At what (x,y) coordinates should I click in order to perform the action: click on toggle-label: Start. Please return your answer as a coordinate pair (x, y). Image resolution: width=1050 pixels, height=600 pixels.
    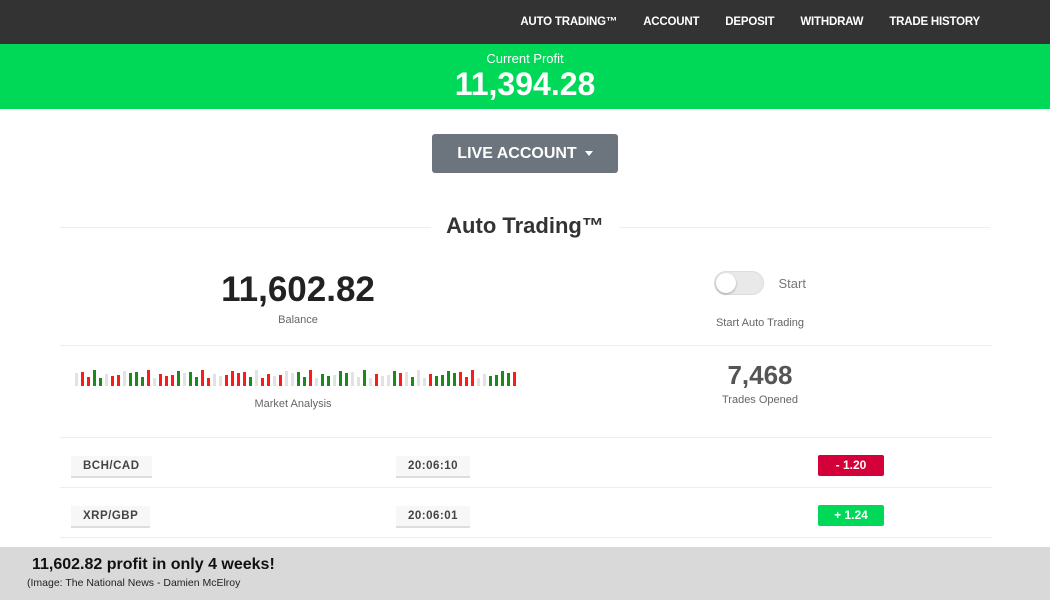
    Looking at the image, I should click on (792, 283).